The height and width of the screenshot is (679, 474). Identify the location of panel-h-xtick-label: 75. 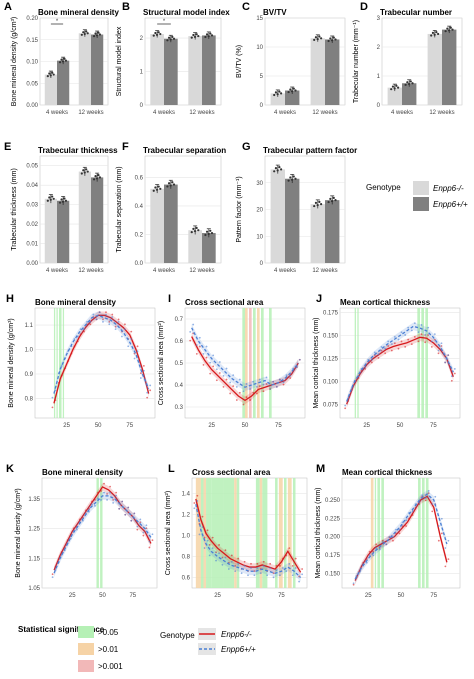
(129, 426).